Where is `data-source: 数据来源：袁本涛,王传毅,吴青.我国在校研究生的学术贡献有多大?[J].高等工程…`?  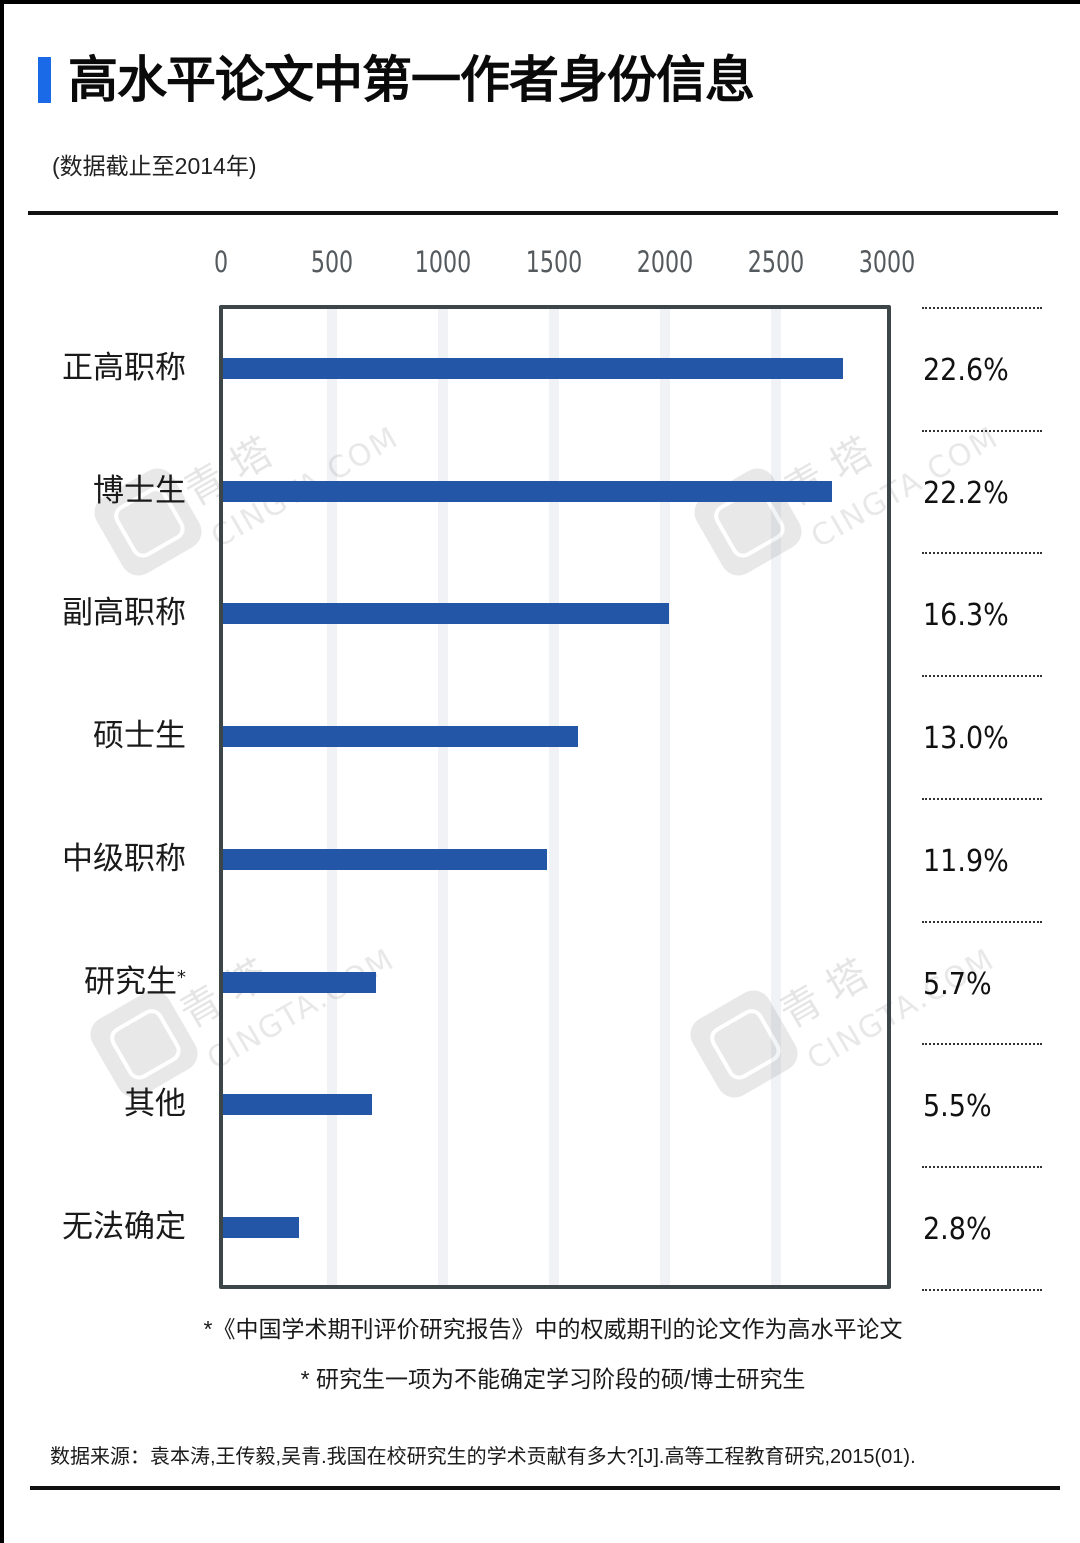 data-source: 数据来源：袁本涛,王传毅,吴青.我国在校研究生的学术贡献有多大?[J].高等工程… is located at coordinates (483, 1457).